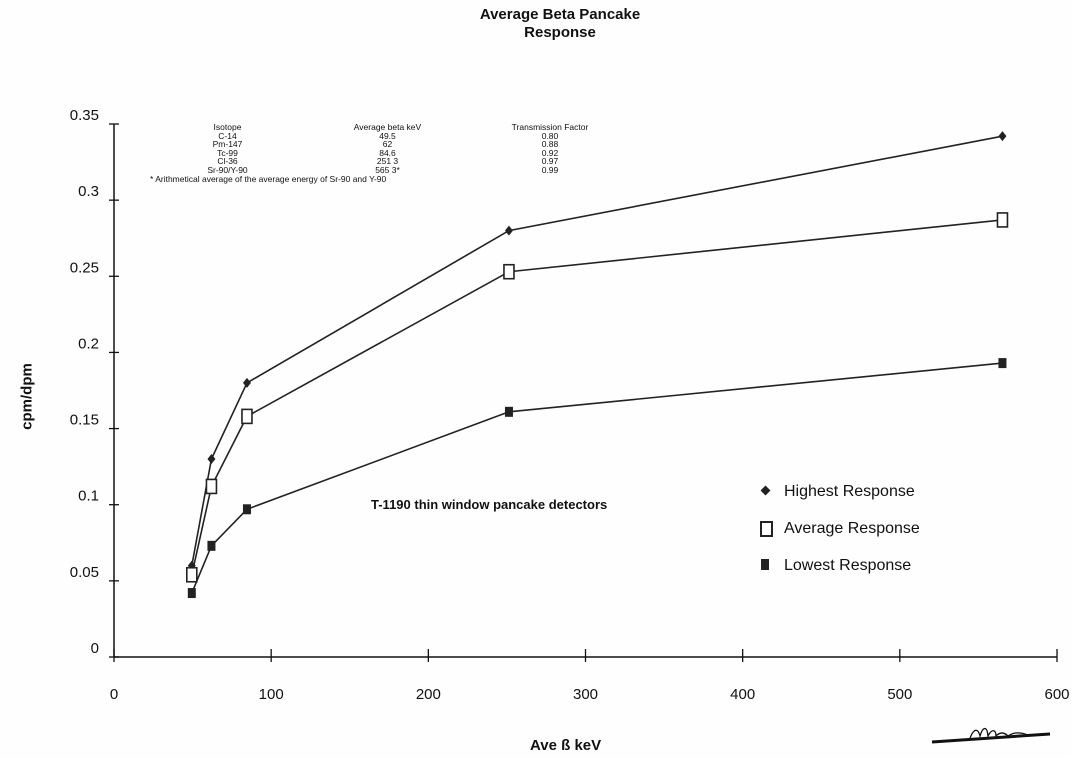 This screenshot has width=1071, height=758. I want to click on isotope-header: Isotope, so click(227, 127).